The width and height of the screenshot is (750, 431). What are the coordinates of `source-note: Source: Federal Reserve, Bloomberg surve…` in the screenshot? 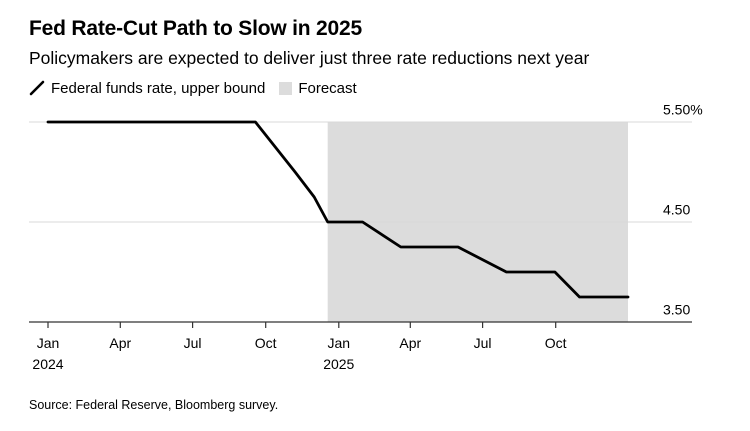 It's located at (154, 405).